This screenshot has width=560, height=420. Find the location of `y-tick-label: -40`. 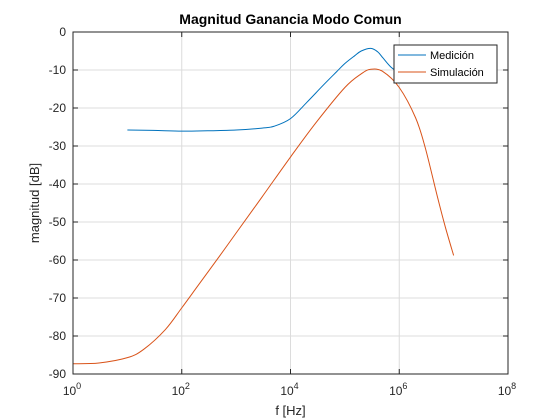

y-tick-label: -40 is located at coordinates (58, 184).